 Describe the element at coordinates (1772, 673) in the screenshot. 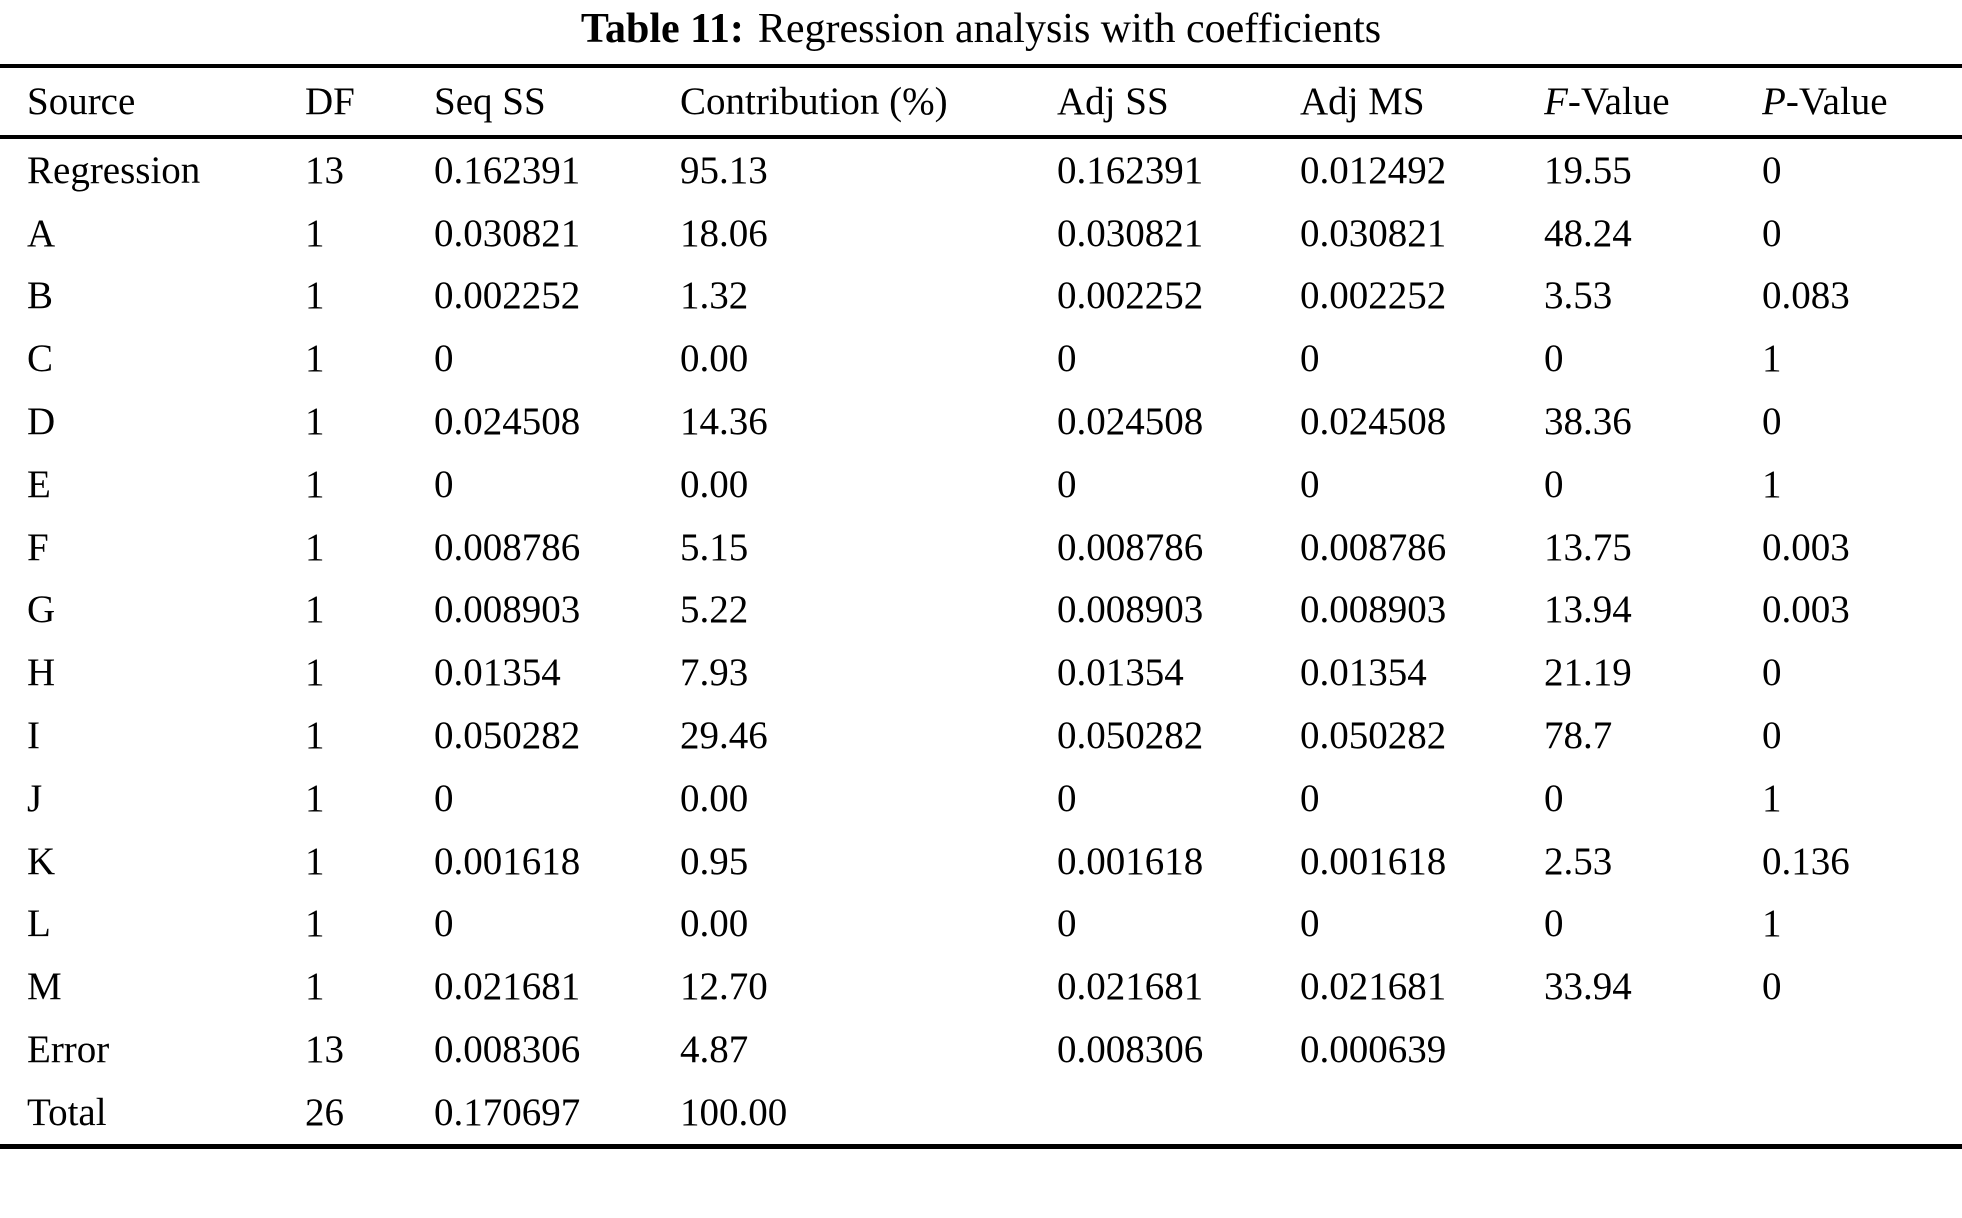

I see `cell-h-p-value: 0` at that location.